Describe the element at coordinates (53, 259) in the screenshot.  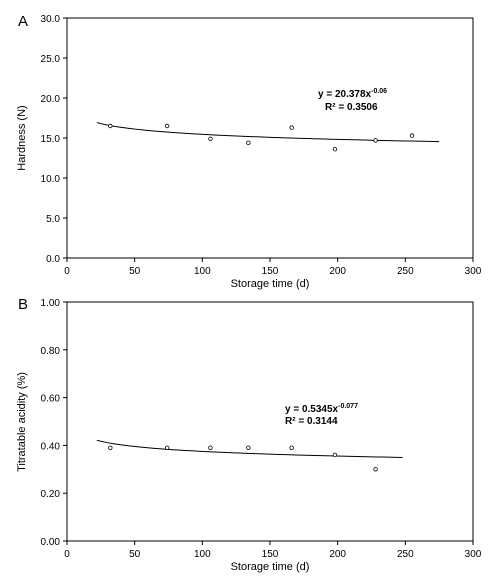
I see `y-tick-label: 0.0` at that location.